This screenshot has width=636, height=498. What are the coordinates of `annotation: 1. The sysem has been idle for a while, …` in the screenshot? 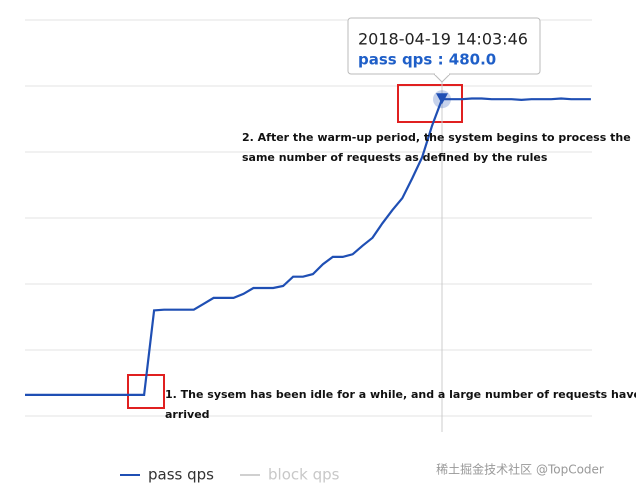 It's located at (400, 394).